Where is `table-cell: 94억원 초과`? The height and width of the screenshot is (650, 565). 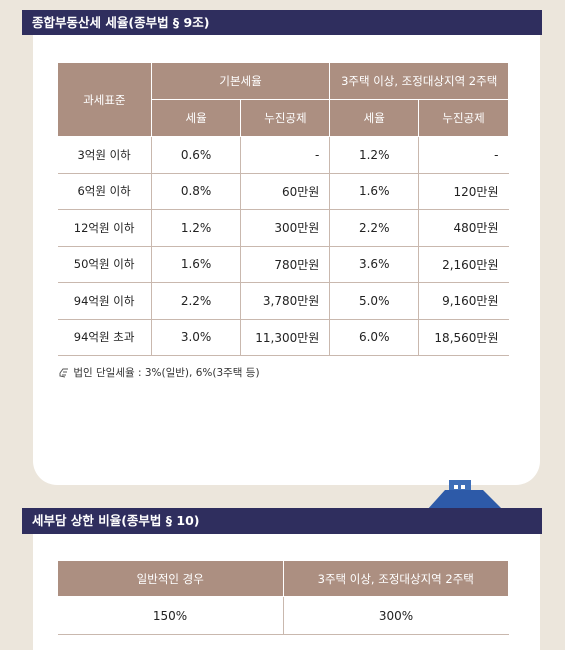 table-cell: 94억원 초과 is located at coordinates (104, 337).